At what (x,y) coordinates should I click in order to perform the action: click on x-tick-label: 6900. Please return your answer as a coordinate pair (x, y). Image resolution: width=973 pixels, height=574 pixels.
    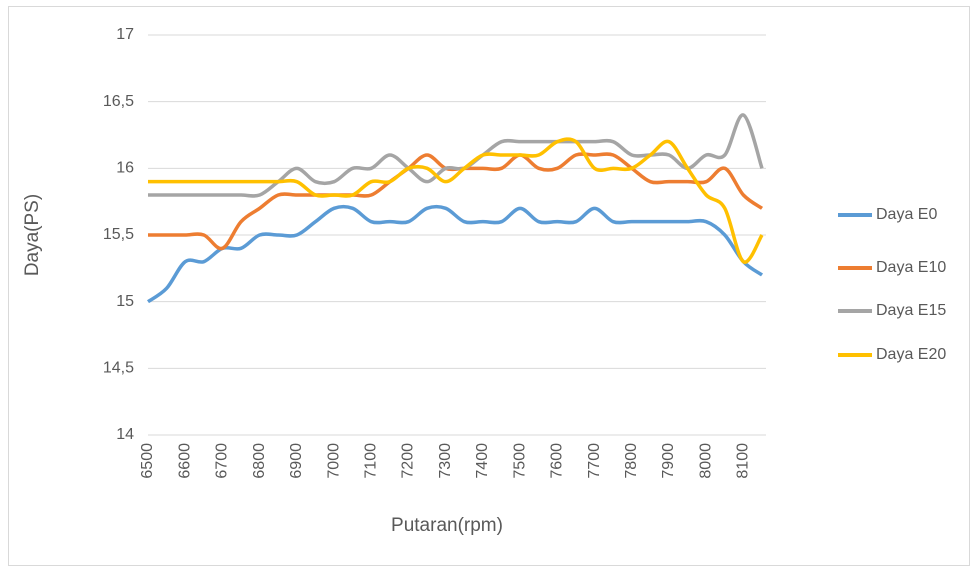
    Looking at the image, I should click on (296, 461).